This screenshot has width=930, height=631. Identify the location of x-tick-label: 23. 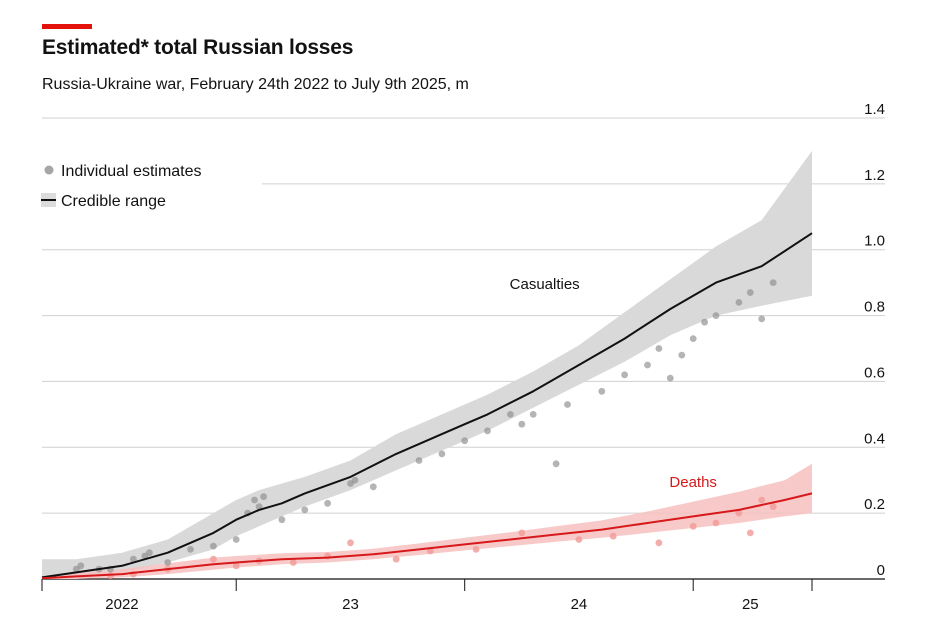
(350, 604).